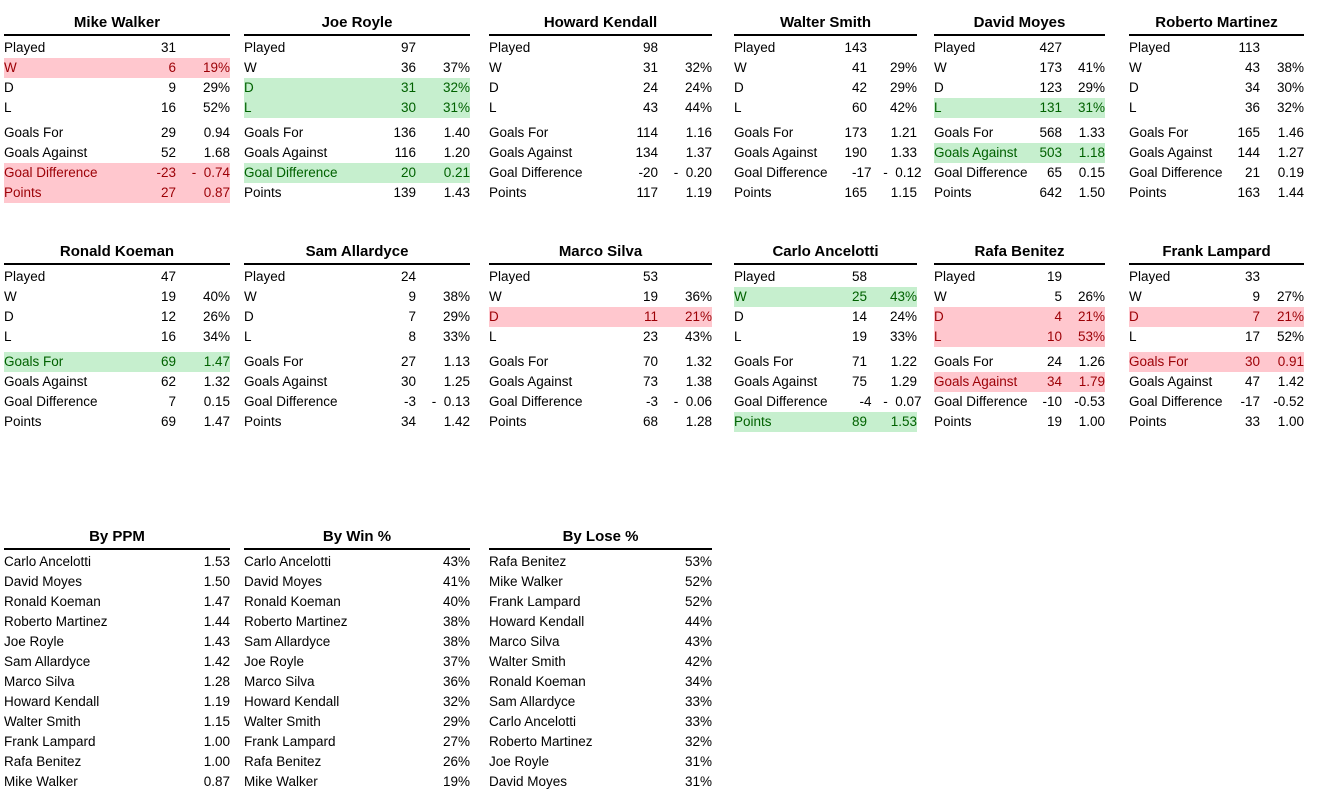 The width and height of the screenshot is (1339, 798). I want to click on stat-value: 31, so click(650, 67).